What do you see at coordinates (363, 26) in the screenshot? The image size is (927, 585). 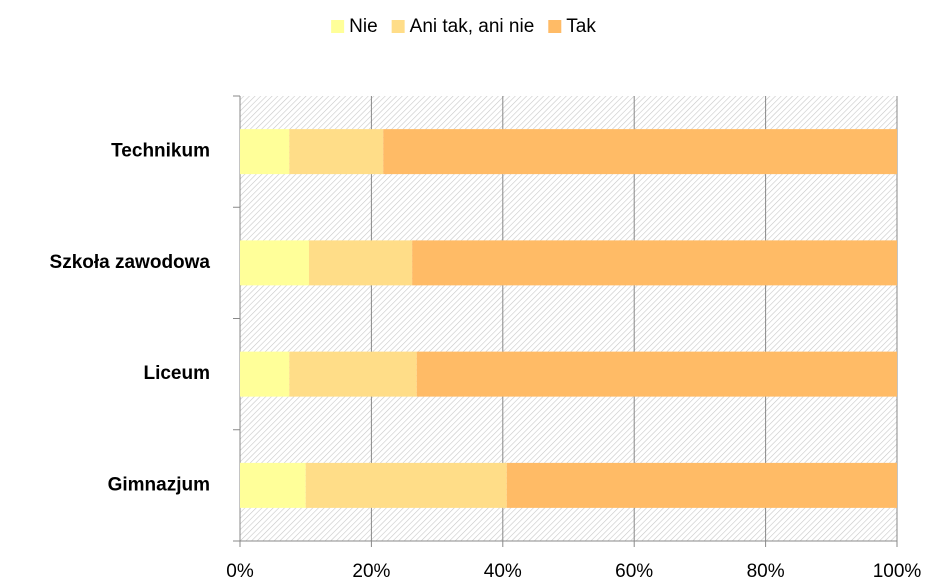 I see `legend-label: Nie` at bounding box center [363, 26].